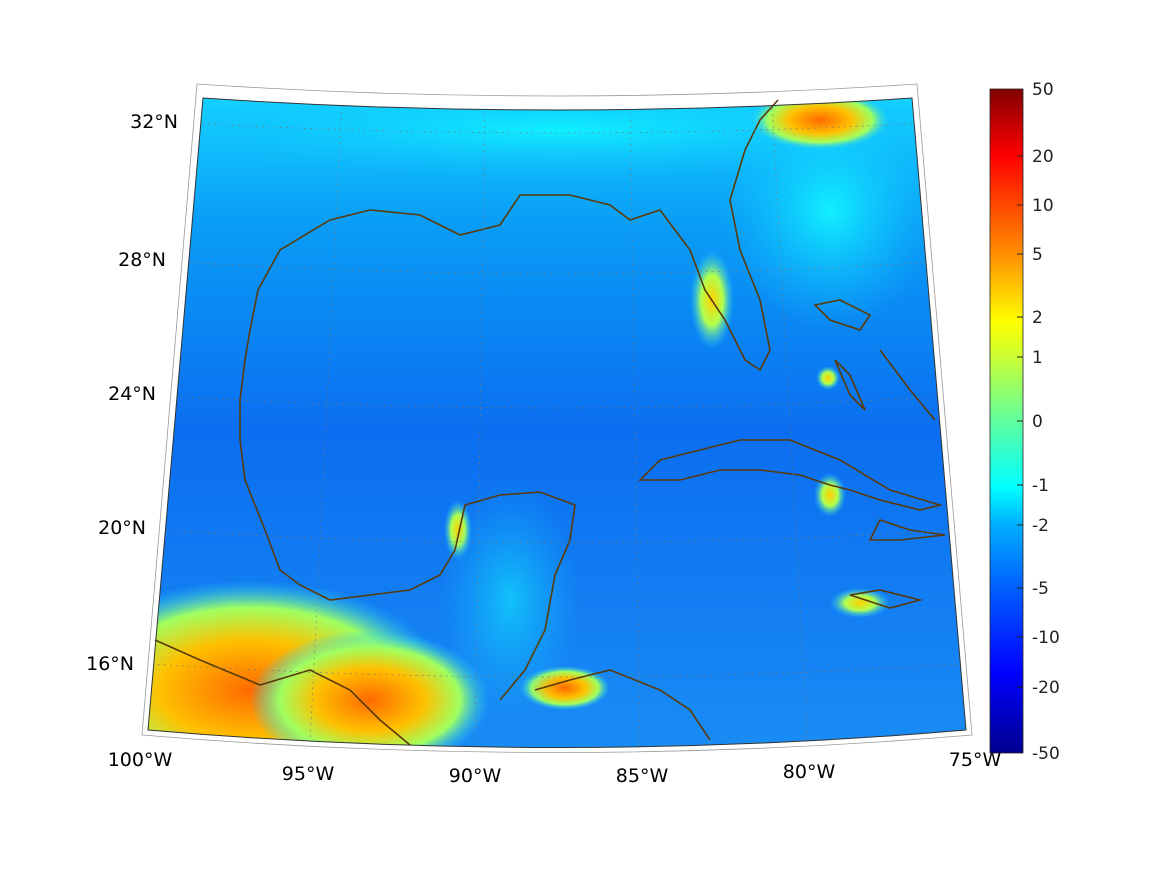  Describe the element at coordinates (1037, 422) in the screenshot. I see `colorbar-tick-label: 0` at that location.